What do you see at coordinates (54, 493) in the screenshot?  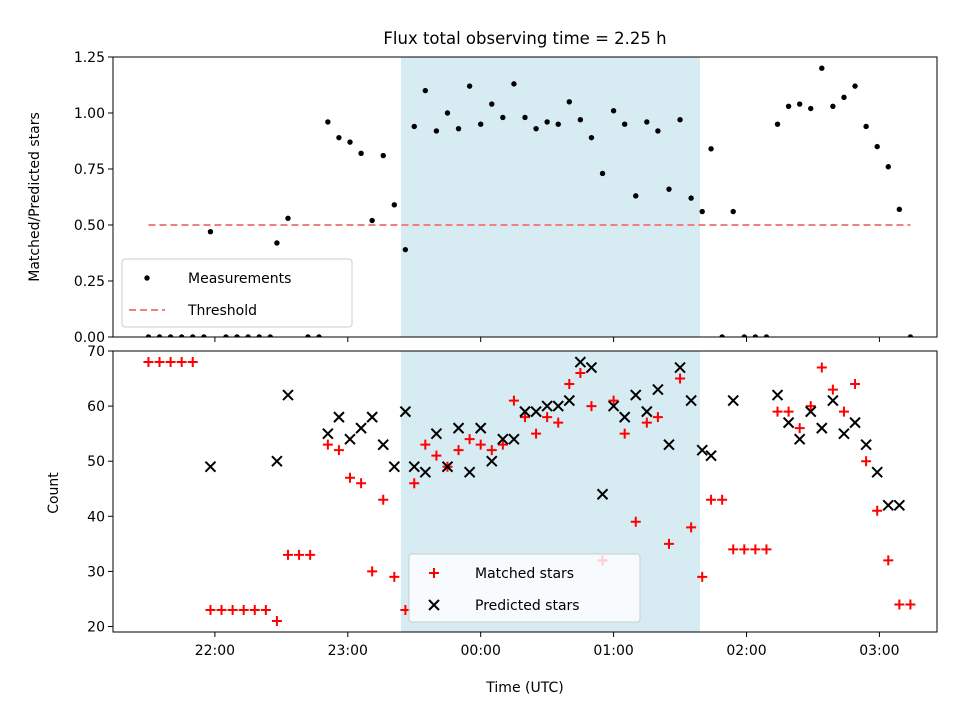 I see `bottom-y-axis-label: Count` at bounding box center [54, 493].